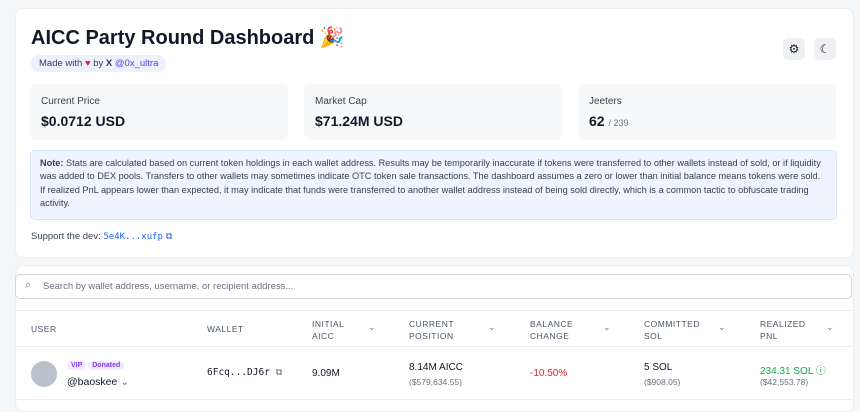 This screenshot has height=412, width=860. What do you see at coordinates (133, 237) in the screenshot?
I see `support-address: 5e4K...xufp` at bounding box center [133, 237].